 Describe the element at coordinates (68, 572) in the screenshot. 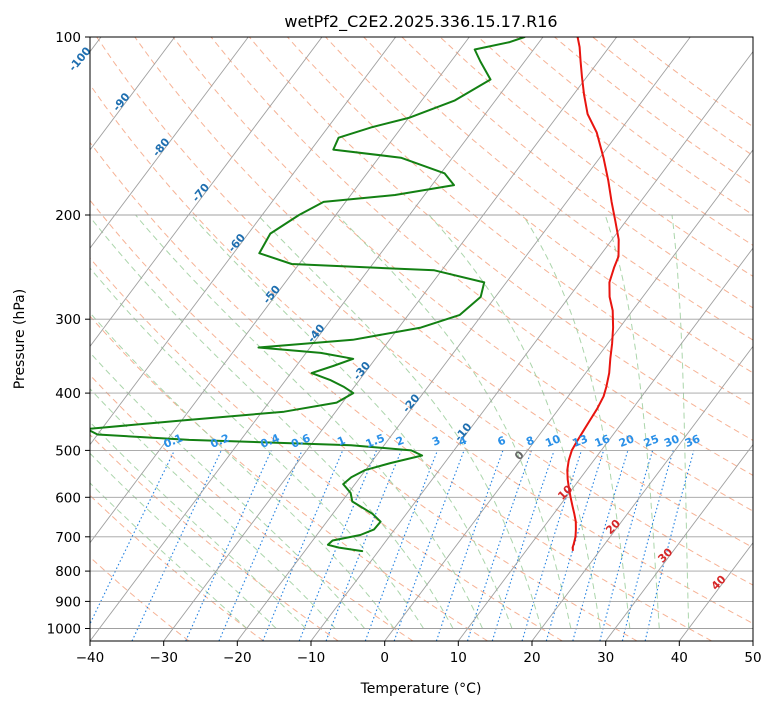

I see `y-tick-label: 800` at that location.